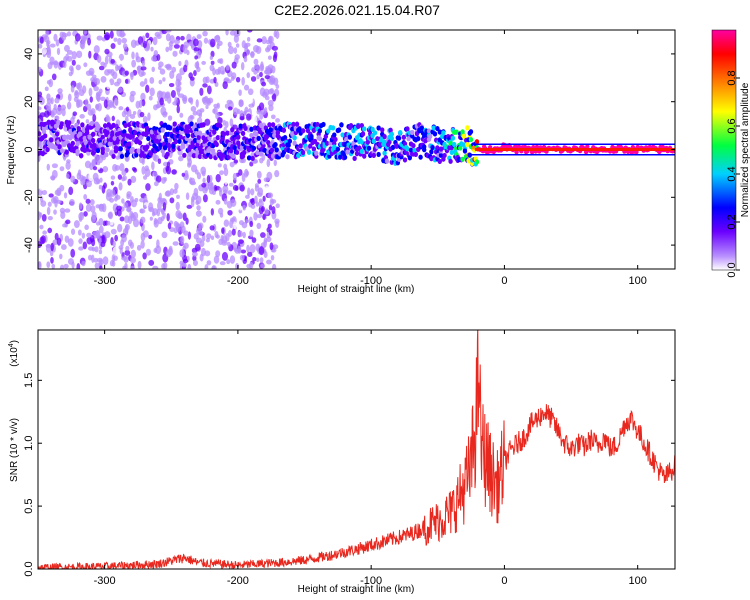 This screenshot has height=600, width=750. I want to click on spectrogram-y-tick-label: -40, so click(29, 245).